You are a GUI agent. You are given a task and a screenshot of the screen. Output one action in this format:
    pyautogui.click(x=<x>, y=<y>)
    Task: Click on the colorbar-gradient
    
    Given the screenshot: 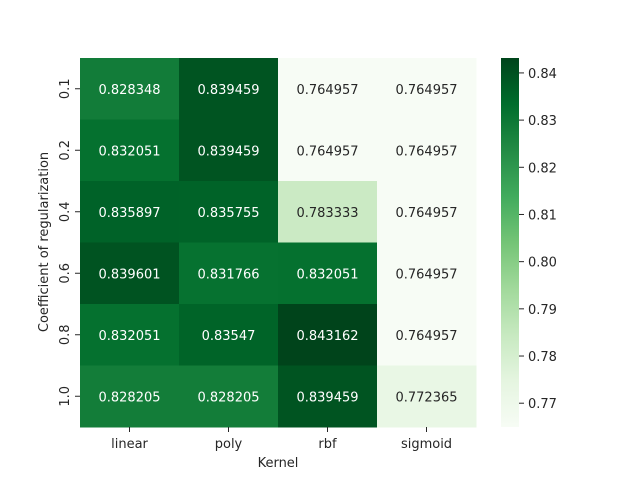 What is the action you would take?
    pyautogui.click(x=510, y=242)
    